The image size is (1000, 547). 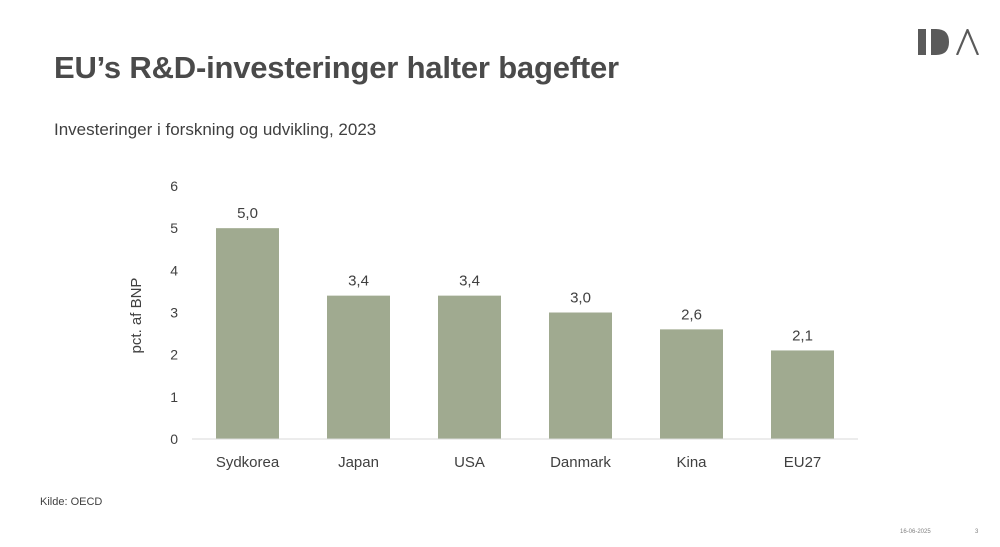 What do you see at coordinates (977, 532) in the screenshot?
I see `page-number: 3` at bounding box center [977, 532].